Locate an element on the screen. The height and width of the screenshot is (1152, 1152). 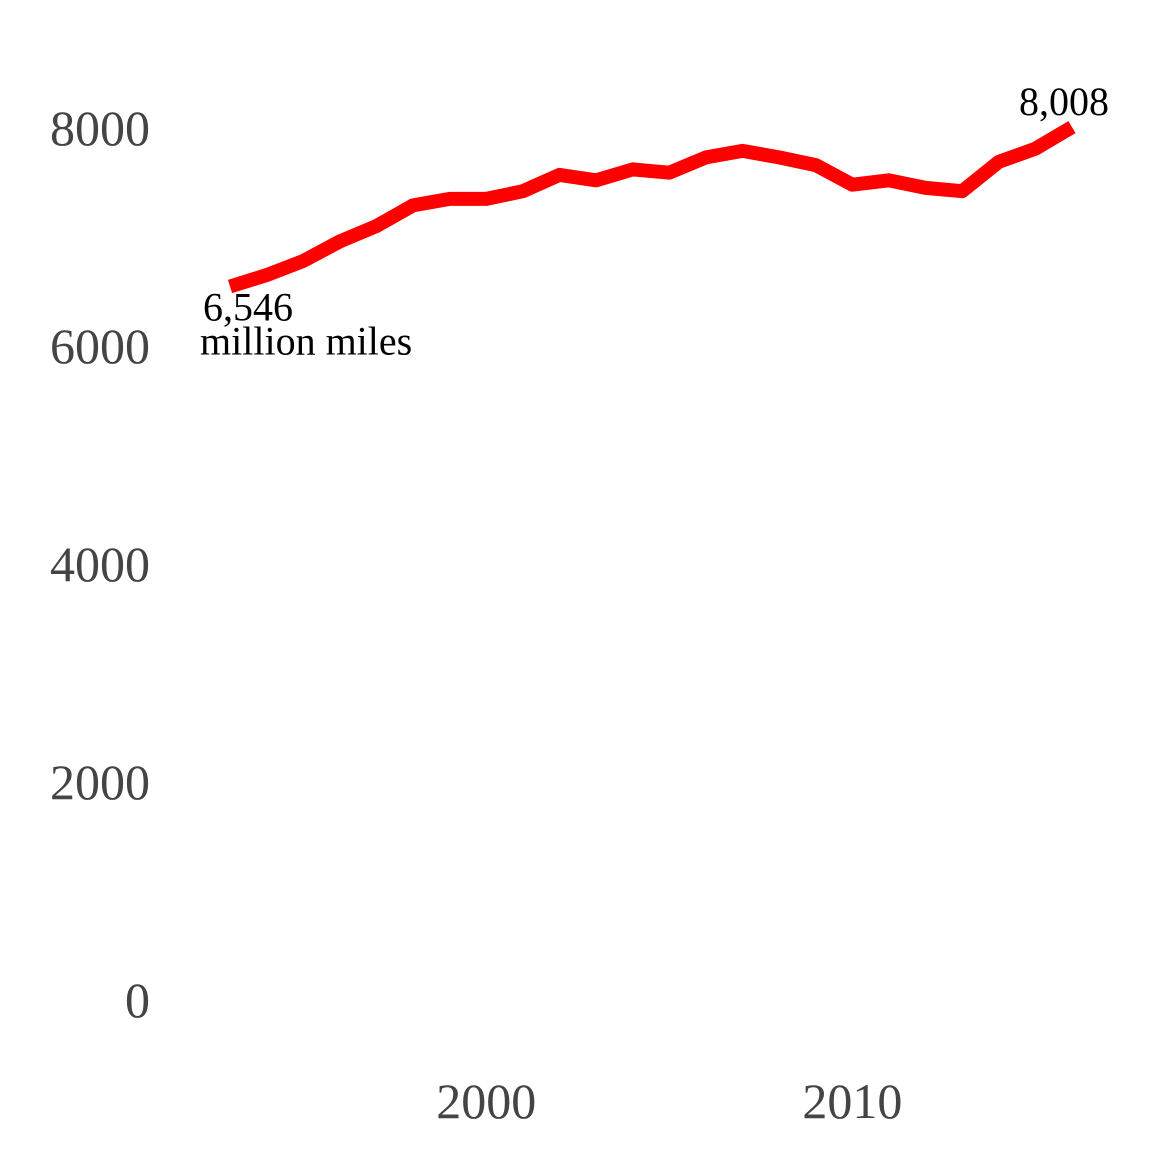
end-value-label: 8,008 is located at coordinates (1064, 101).